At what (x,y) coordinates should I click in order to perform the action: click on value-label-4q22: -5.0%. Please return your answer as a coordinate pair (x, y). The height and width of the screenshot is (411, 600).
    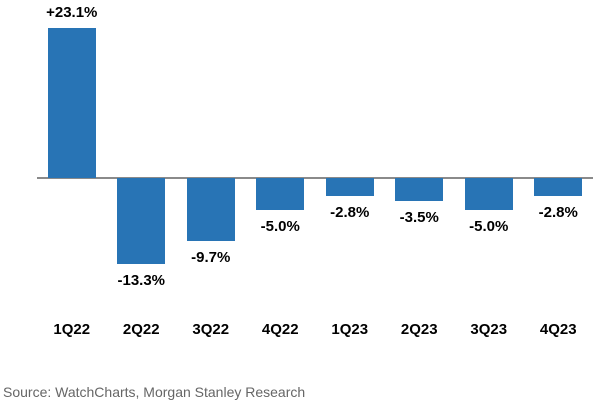
    Looking at the image, I should click on (280, 227).